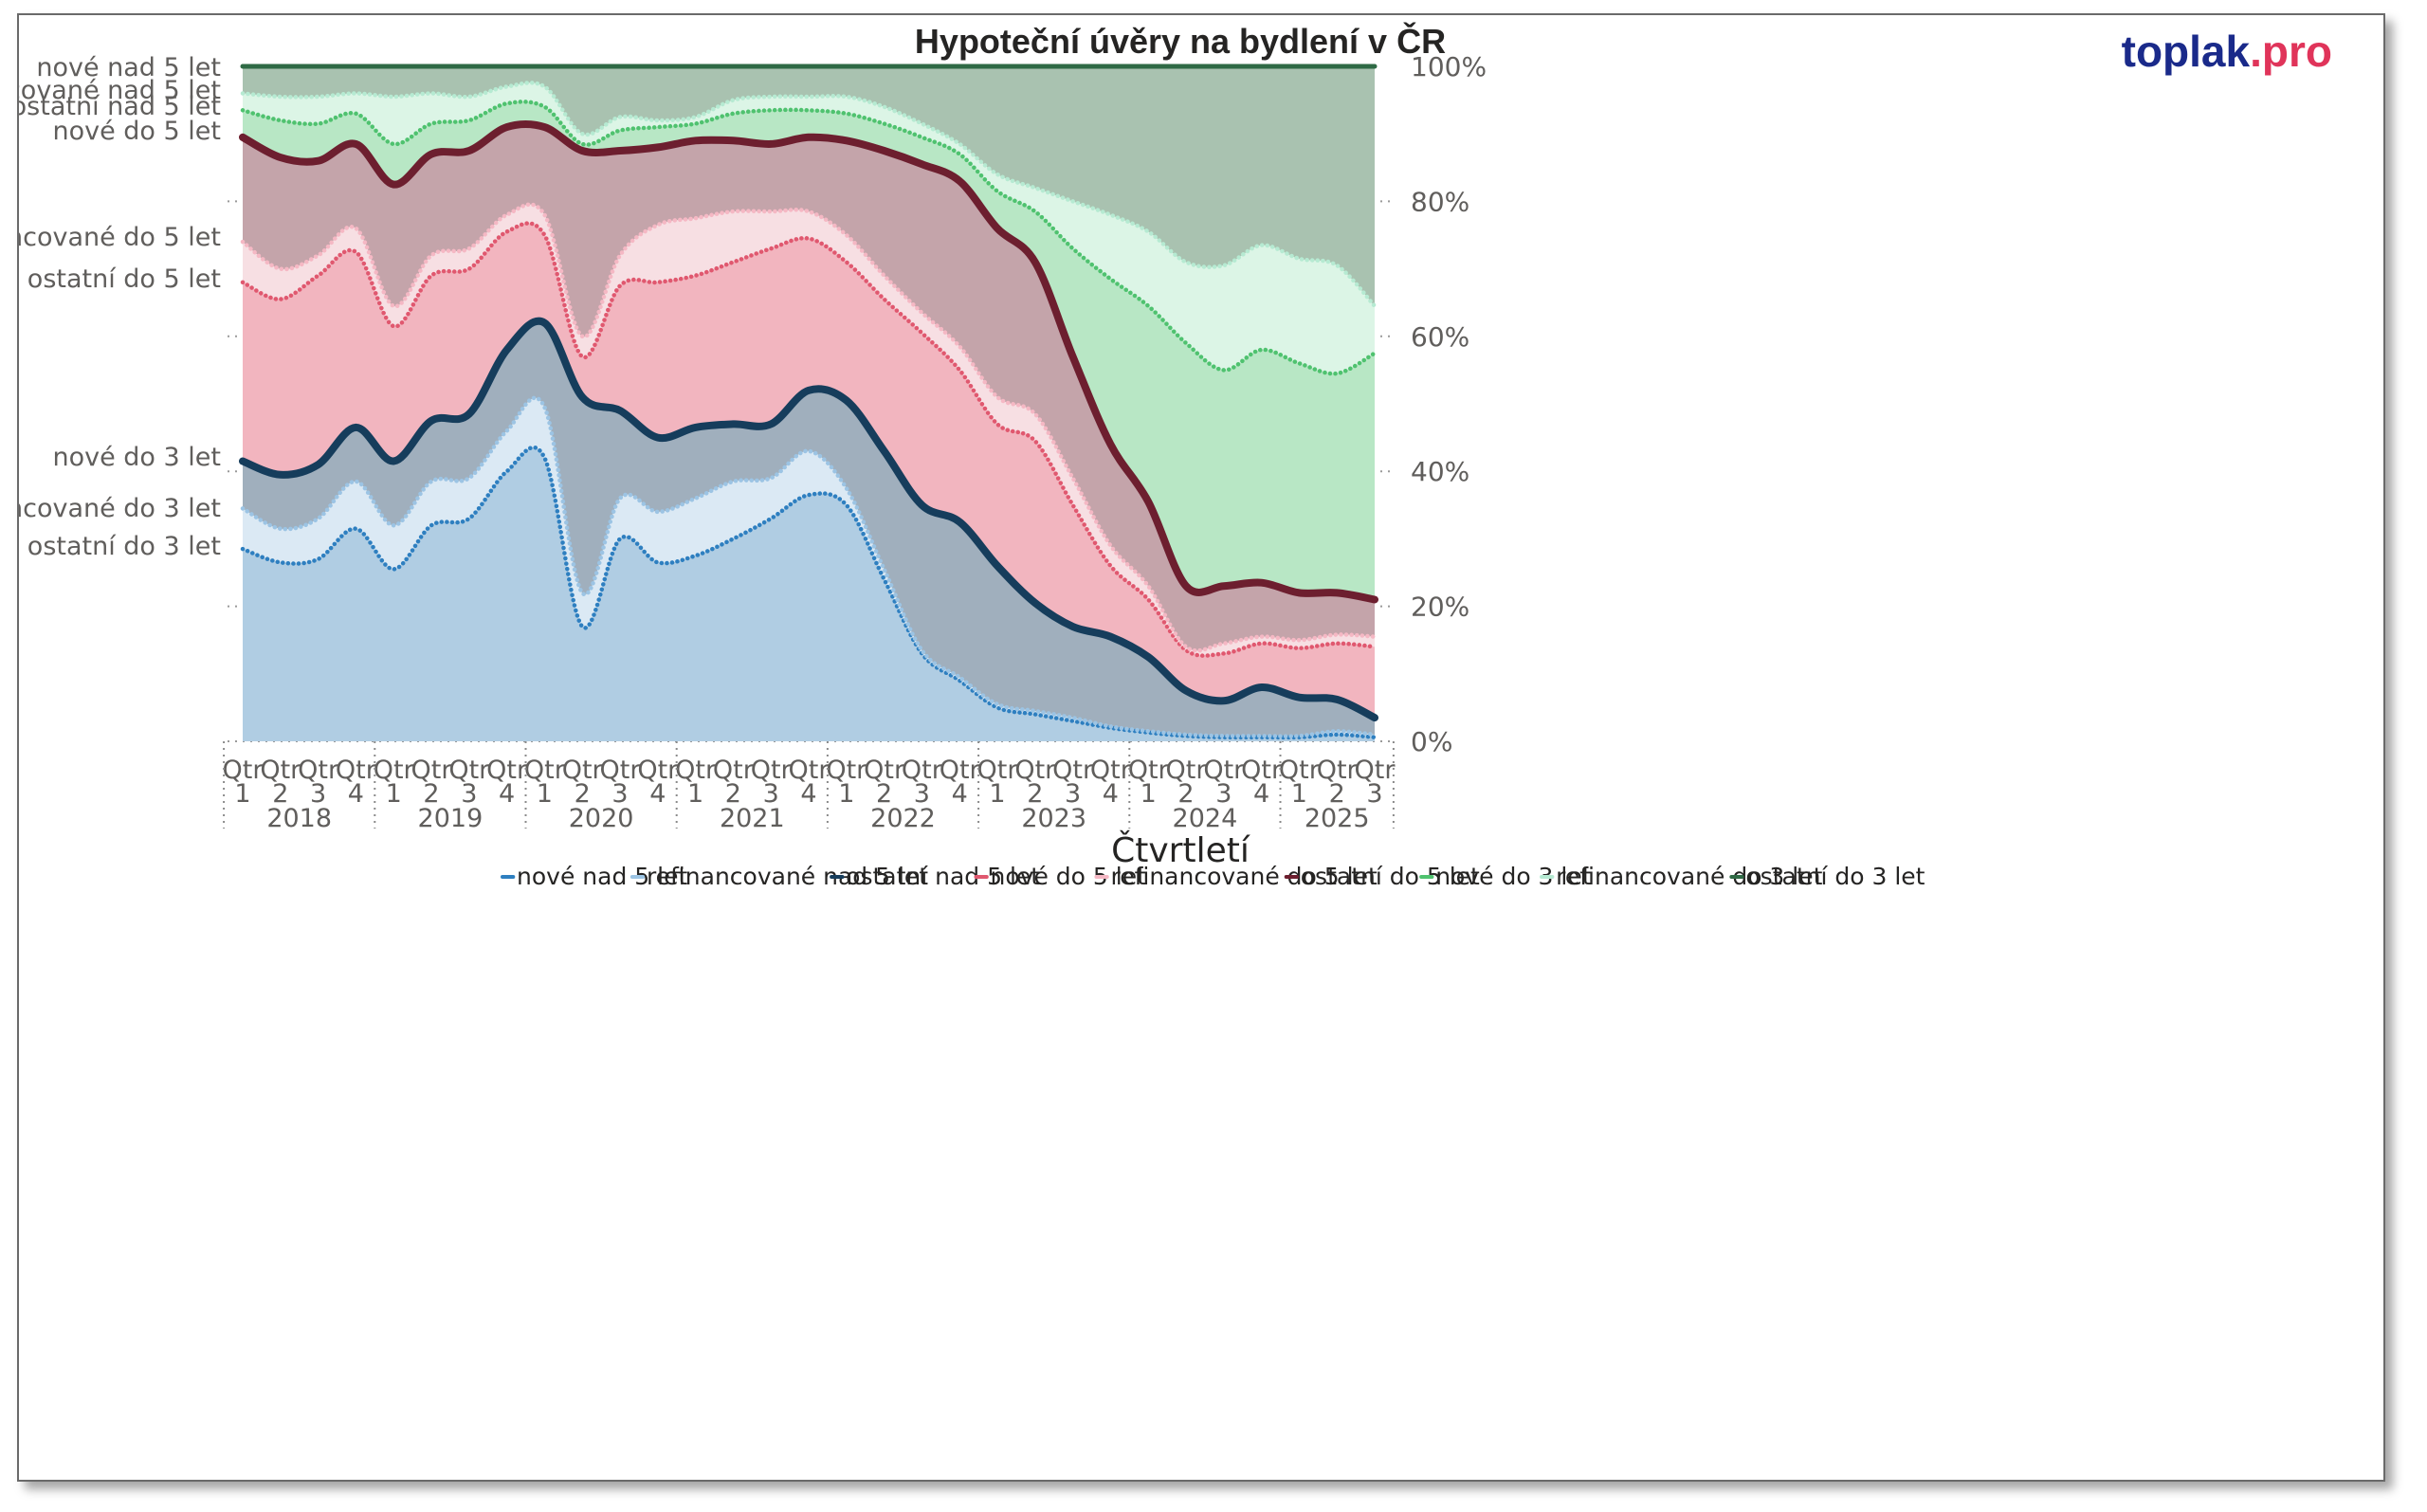 Image resolution: width=2427 pixels, height=1512 pixels. I want to click on legend-item-label: nové do 5 let, so click(1069, 876).